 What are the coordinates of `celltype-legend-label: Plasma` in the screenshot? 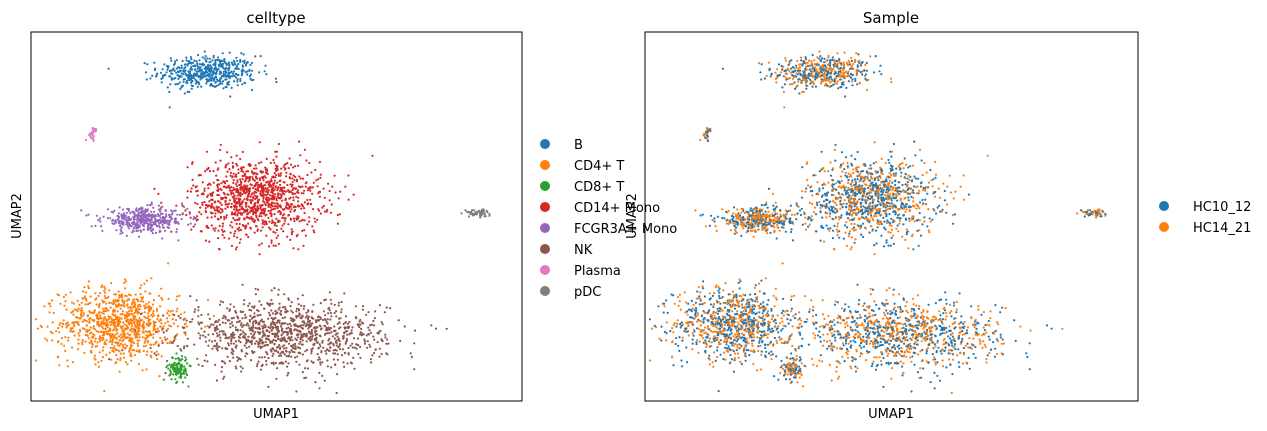 It's located at (597, 271).